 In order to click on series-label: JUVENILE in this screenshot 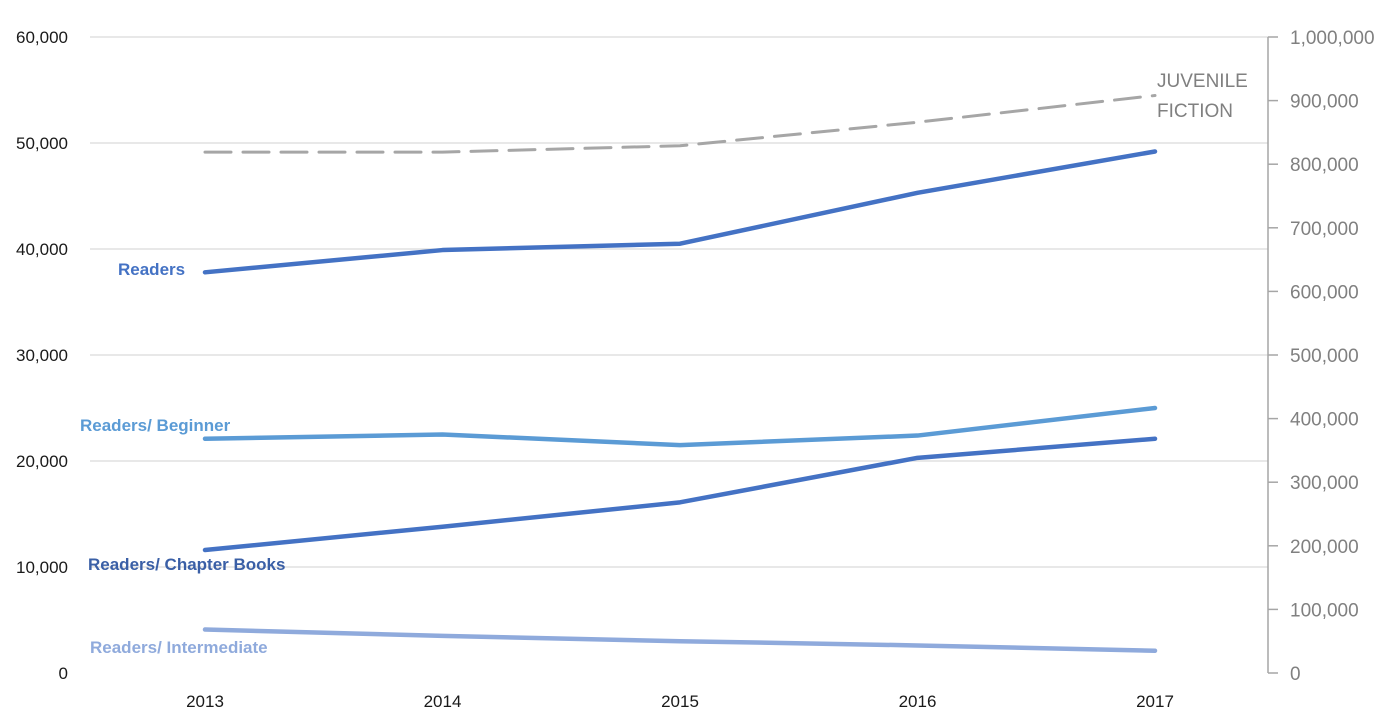, I will do `click(1202, 81)`.